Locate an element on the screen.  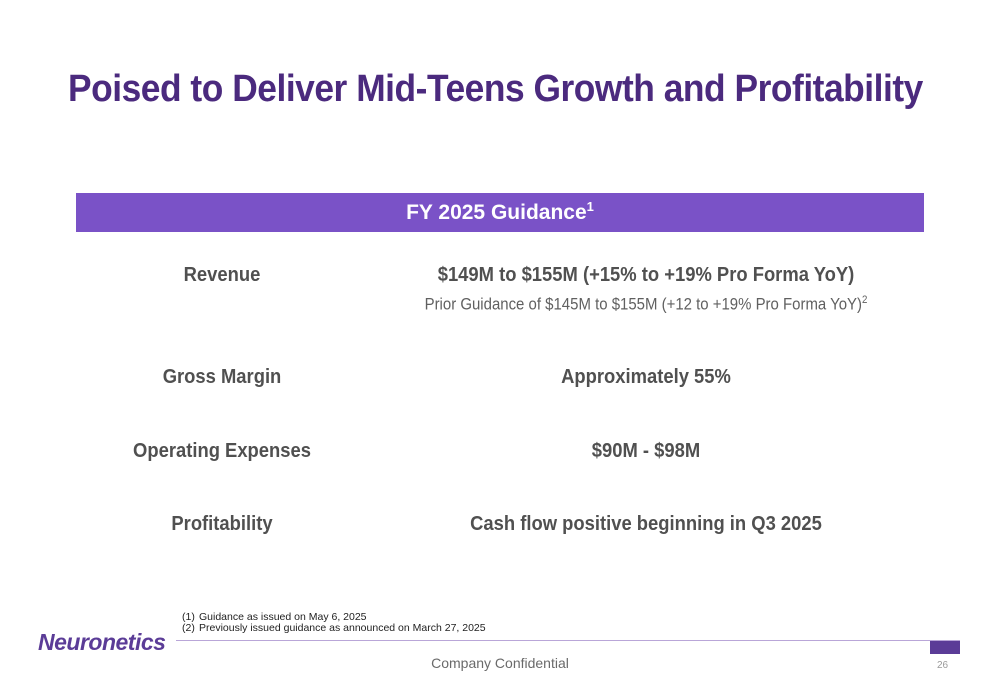
footer-divider is located at coordinates (568, 640).